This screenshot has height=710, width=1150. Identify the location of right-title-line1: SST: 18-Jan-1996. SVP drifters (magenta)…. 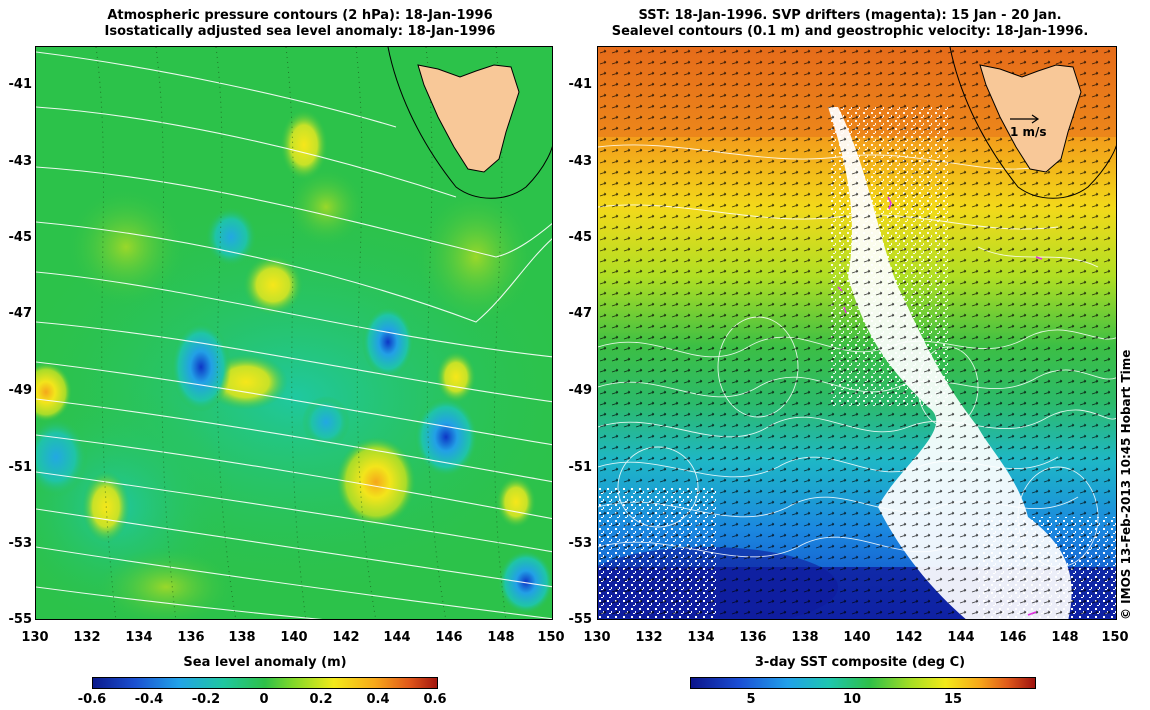
(850, 15).